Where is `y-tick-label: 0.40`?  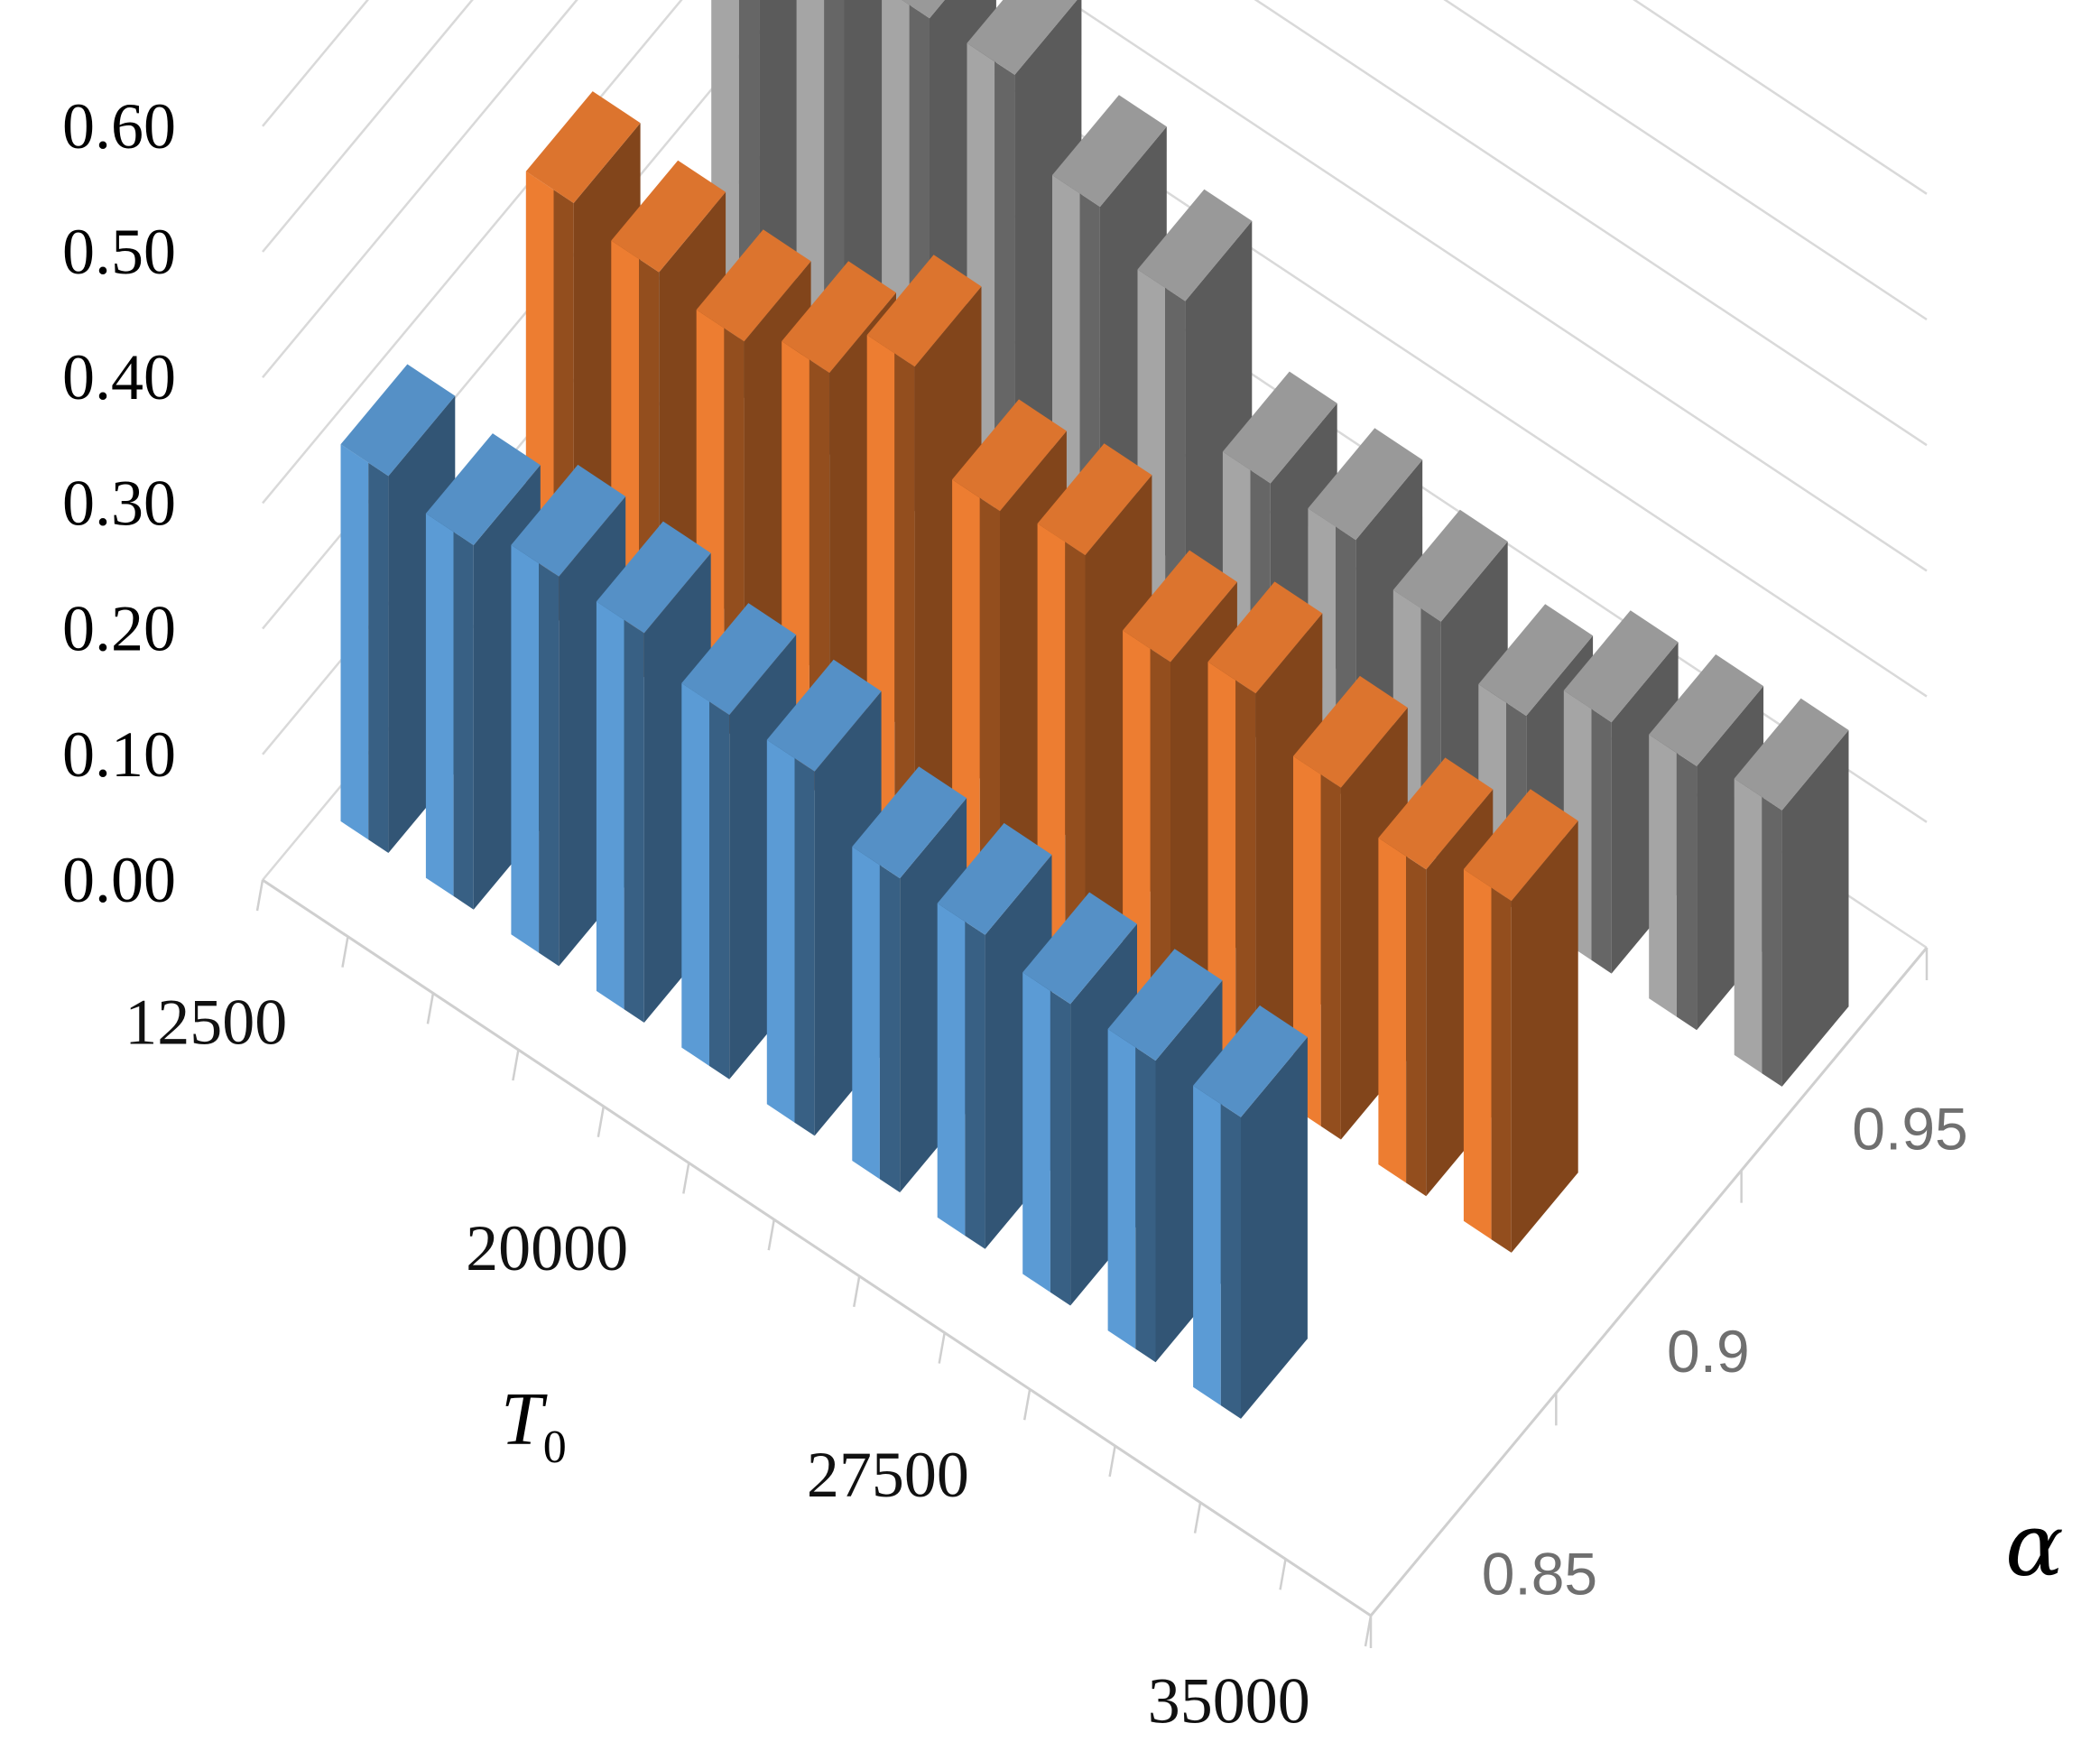 y-tick-label: 0.40 is located at coordinates (119, 377).